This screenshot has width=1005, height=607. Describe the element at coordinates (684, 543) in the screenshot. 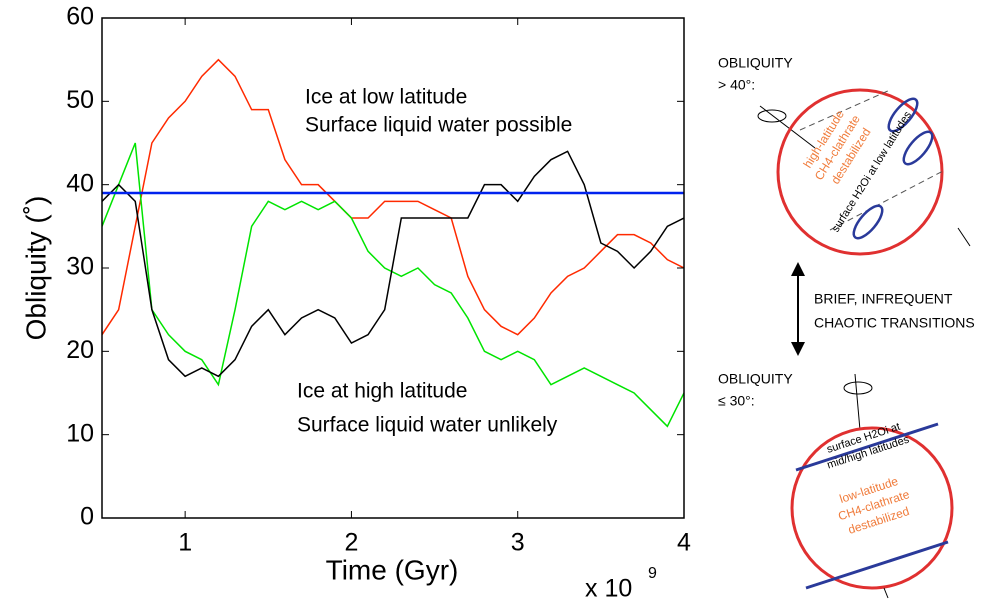

I see `x-tick-label: 4` at that location.